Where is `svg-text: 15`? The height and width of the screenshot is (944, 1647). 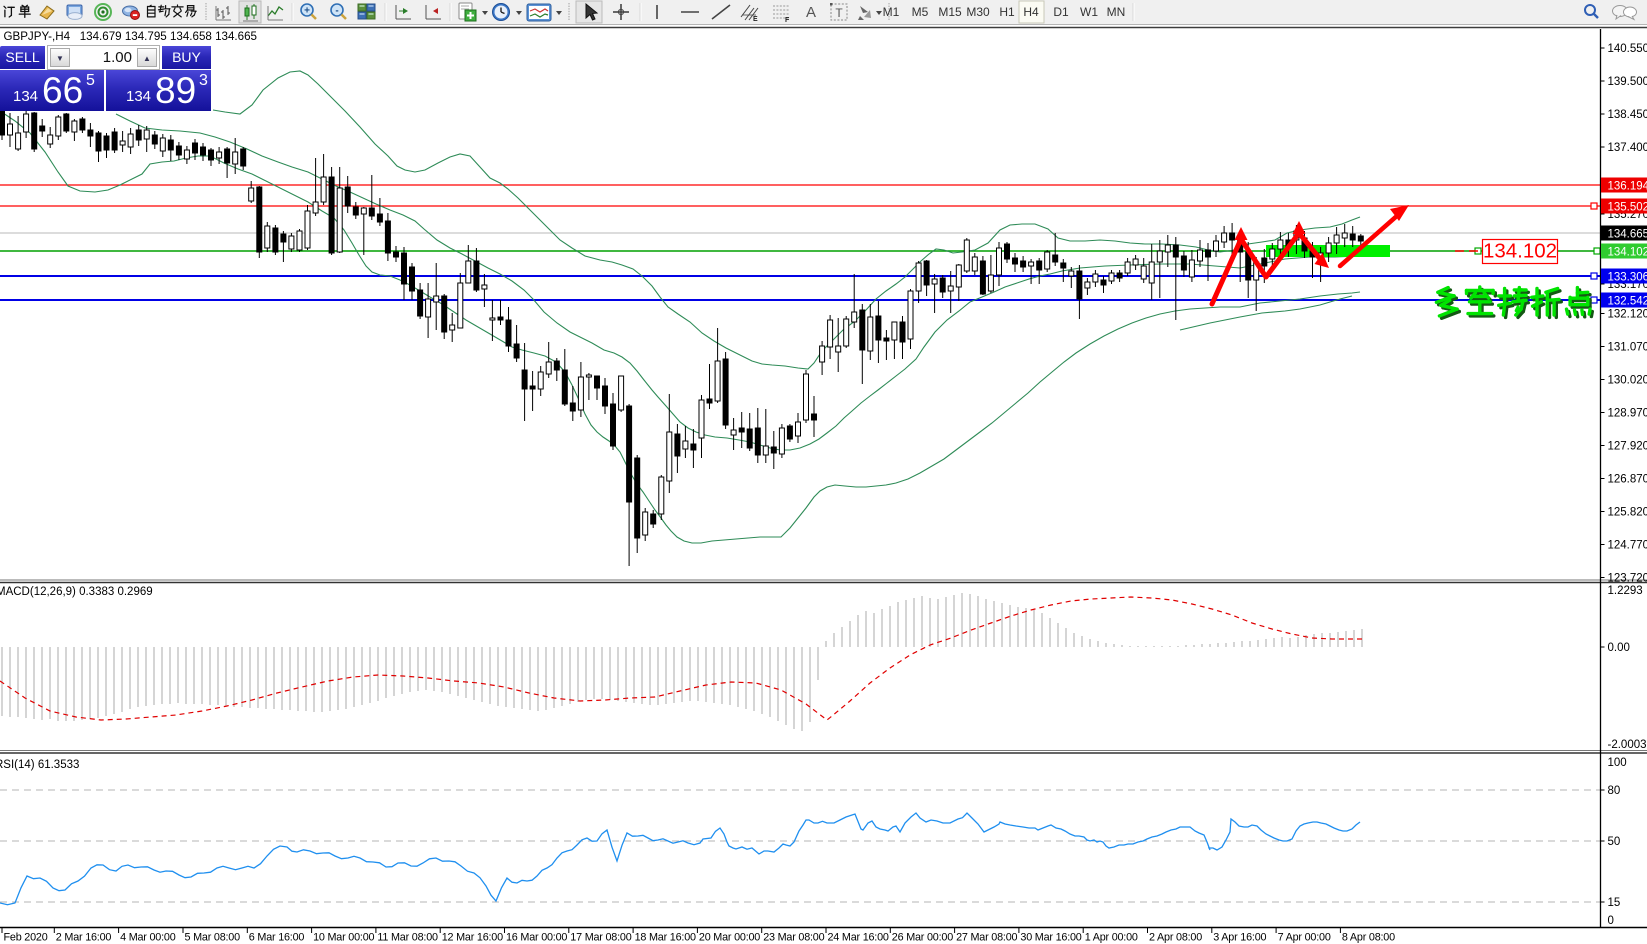 svg-text: 15 is located at coordinates (1614, 903).